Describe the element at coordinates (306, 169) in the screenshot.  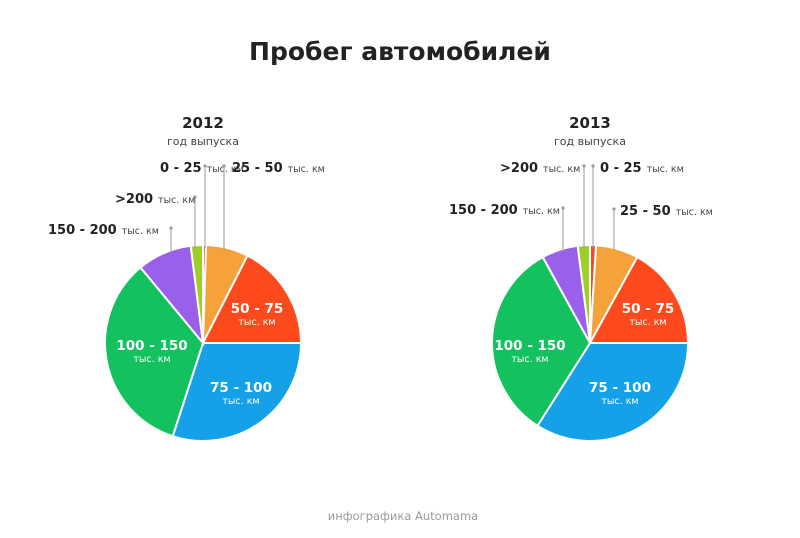
I see `slice-label-unit-2012-25-50: тыс. км` at that location.